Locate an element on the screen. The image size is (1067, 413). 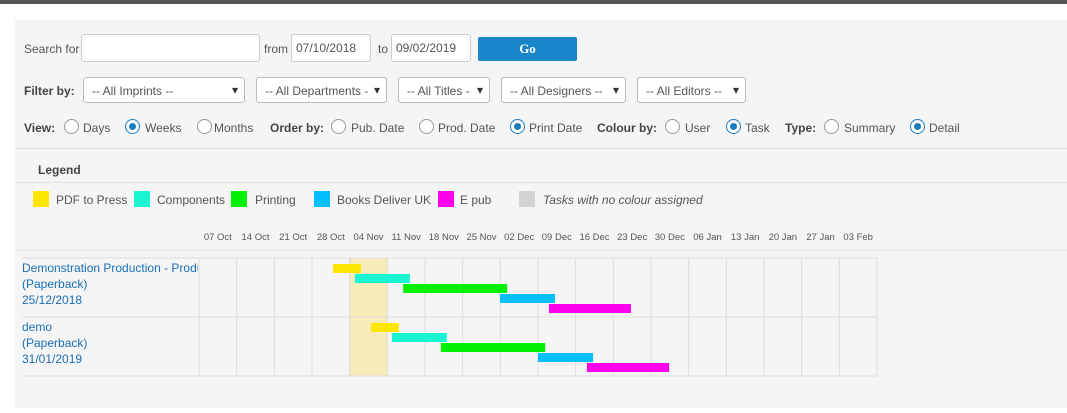
to-input: 09/02/2019 is located at coordinates (431, 48).